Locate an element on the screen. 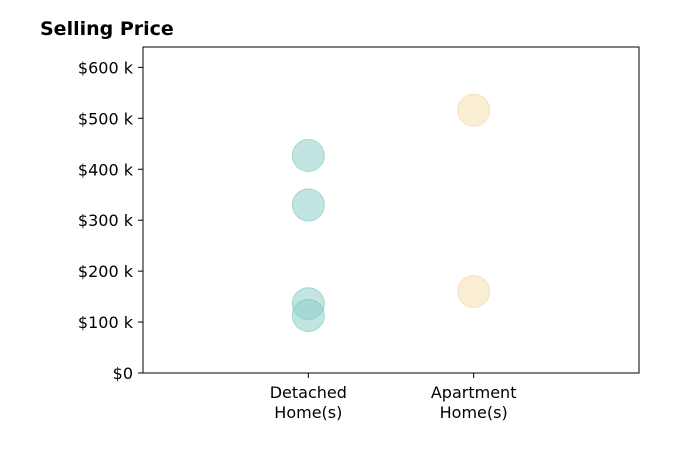  y-tick-label: $500 k is located at coordinates (106, 118).